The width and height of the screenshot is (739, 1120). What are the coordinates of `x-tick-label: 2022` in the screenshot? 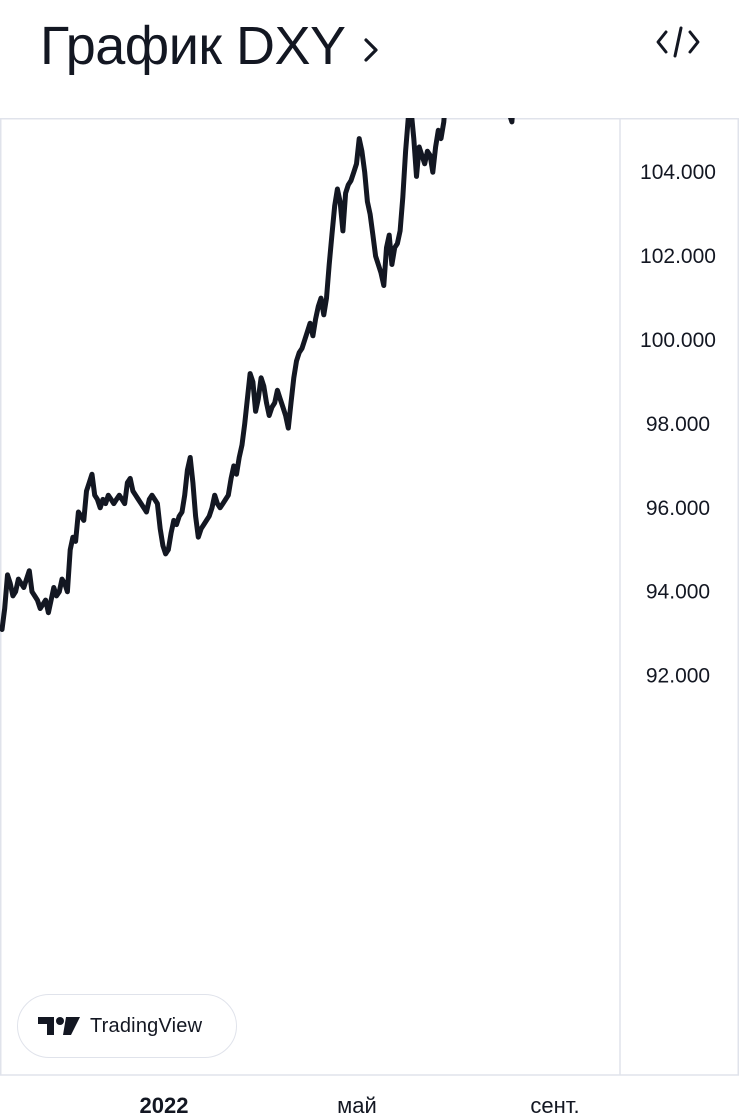 It's located at (164, 1105).